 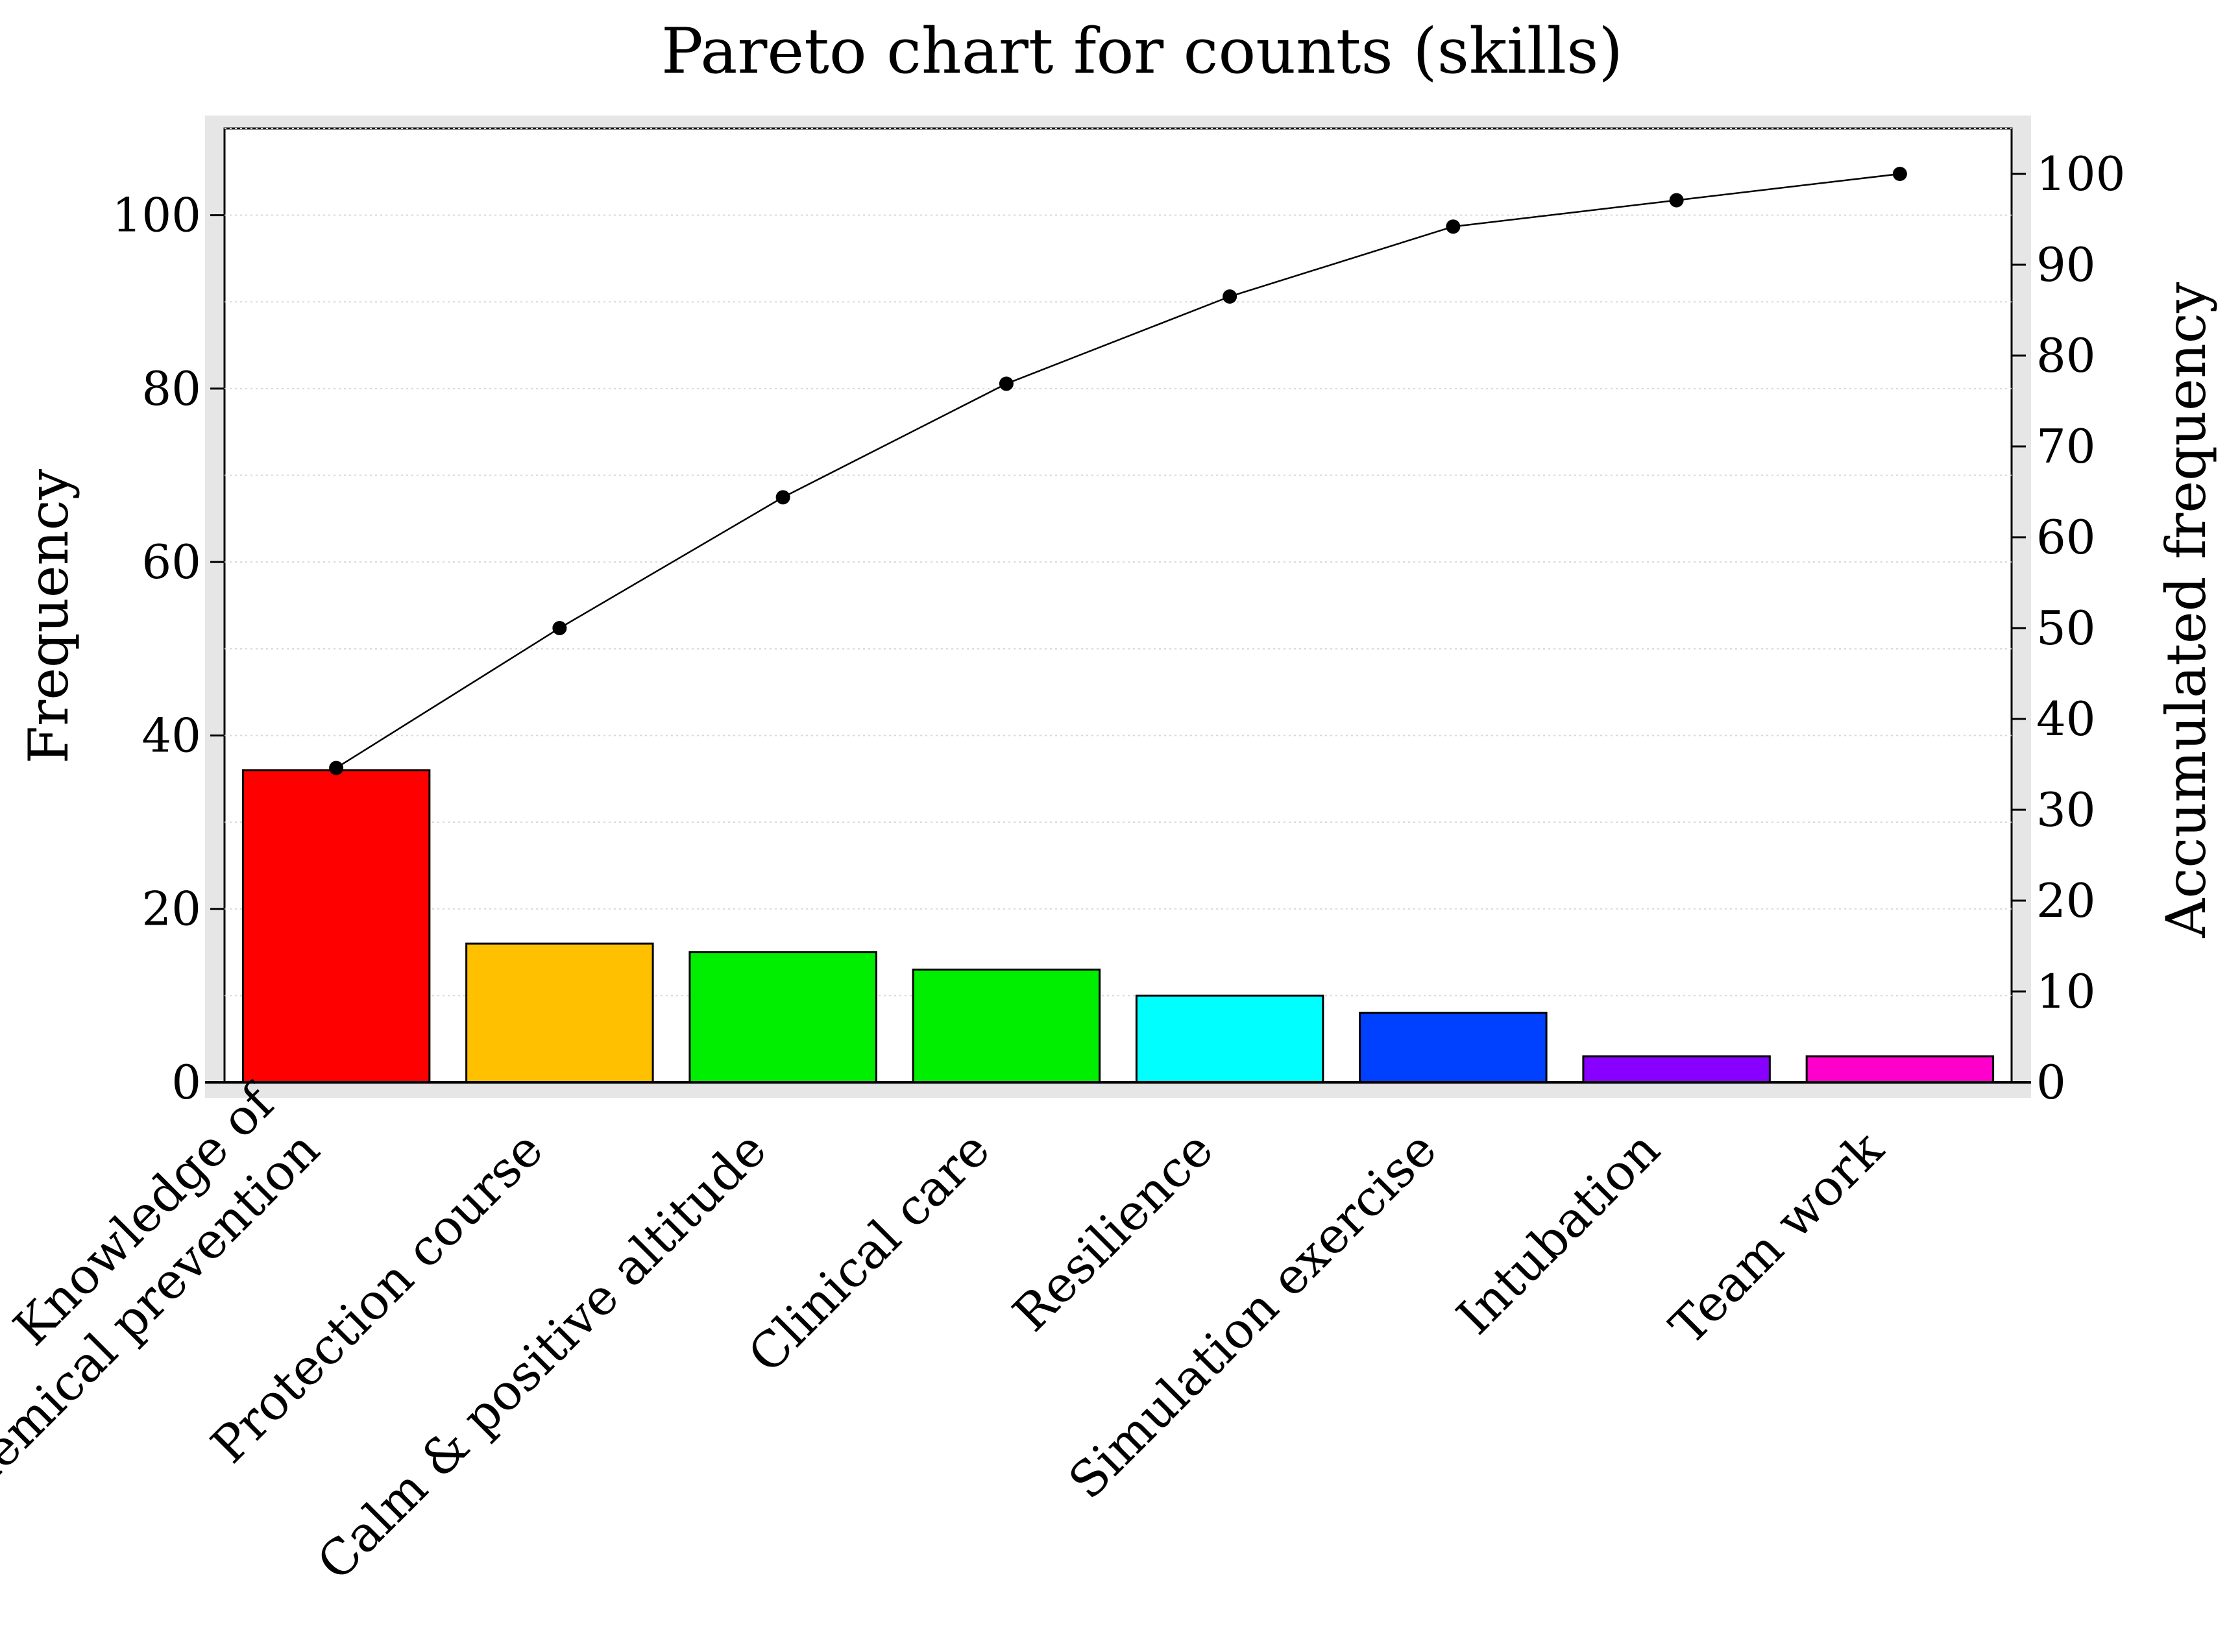 What do you see at coordinates (2066, 446) in the screenshot?
I see `y2-tick-label: 70` at bounding box center [2066, 446].